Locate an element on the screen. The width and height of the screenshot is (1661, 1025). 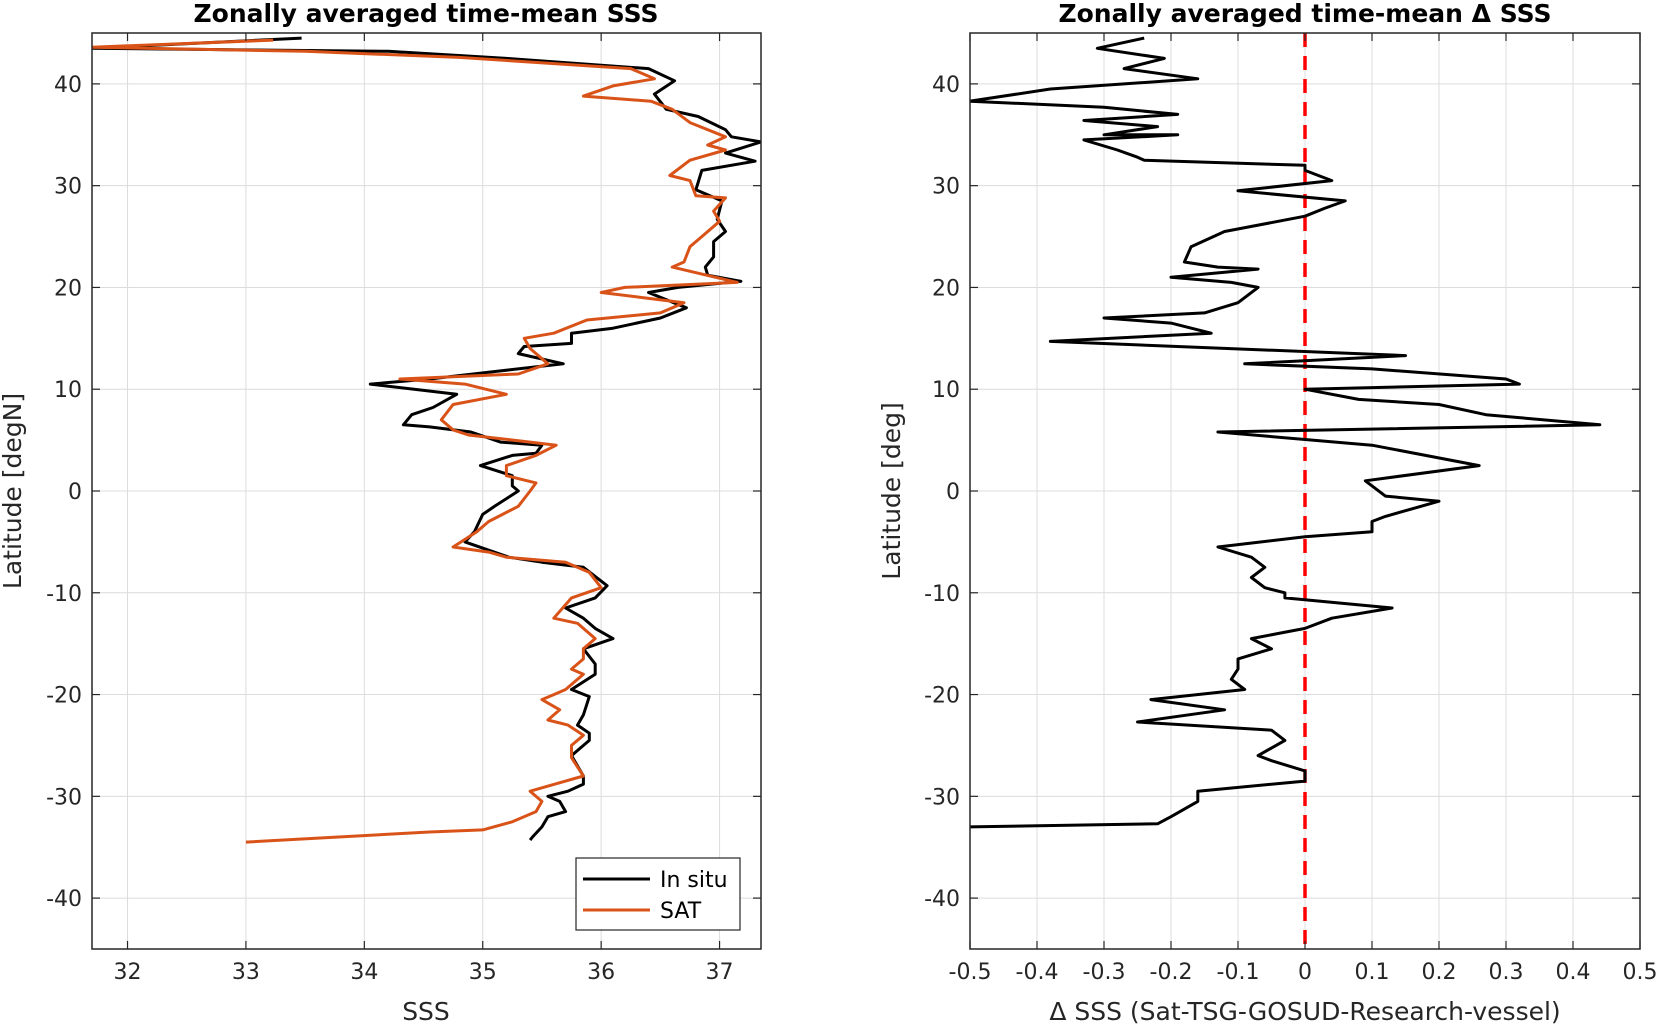
x-tick-labels: 32 33 34 35 36 37 is located at coordinates (424, 972).